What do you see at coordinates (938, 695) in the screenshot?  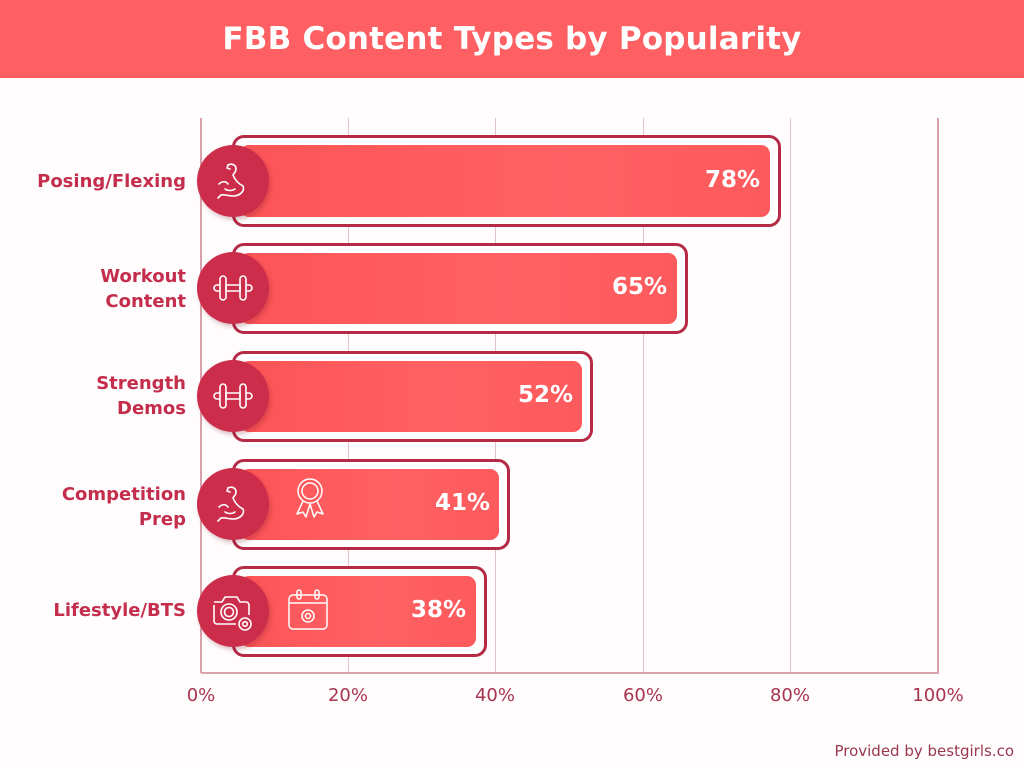 I see `x-tick-label: 100%` at bounding box center [938, 695].